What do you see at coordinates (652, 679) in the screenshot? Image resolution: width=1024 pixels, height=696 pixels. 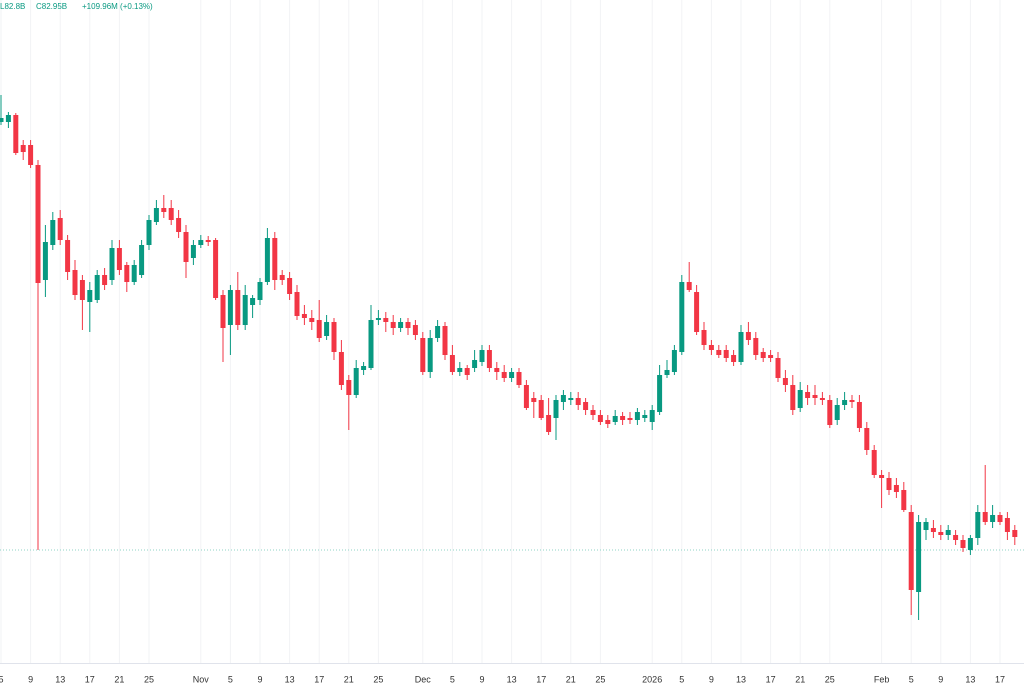 I see `x-tick-label: 2026` at bounding box center [652, 679].